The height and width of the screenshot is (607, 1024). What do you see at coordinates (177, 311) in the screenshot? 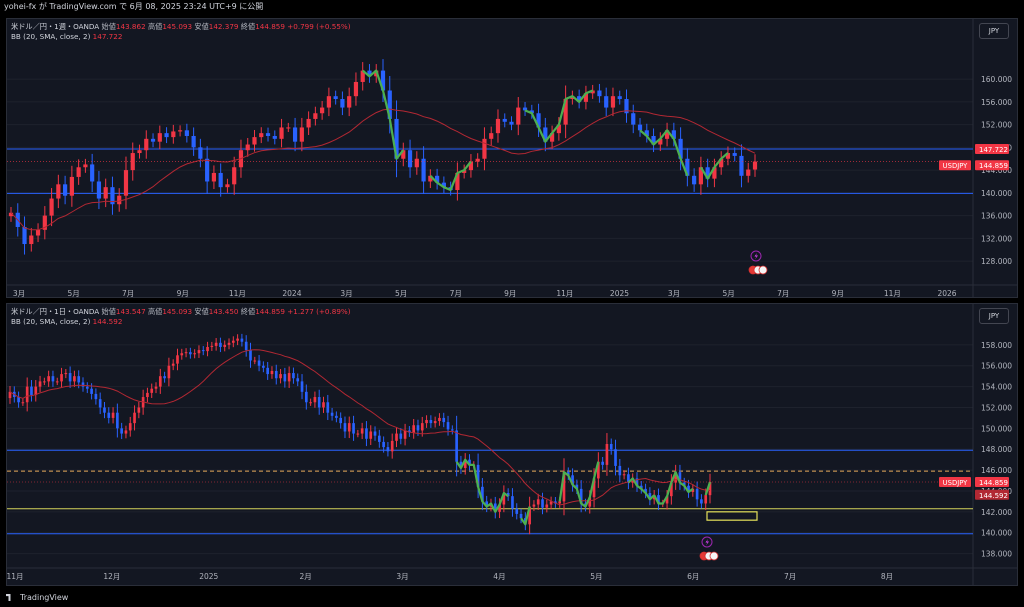
I see `daily-high: 145.093` at bounding box center [177, 311].